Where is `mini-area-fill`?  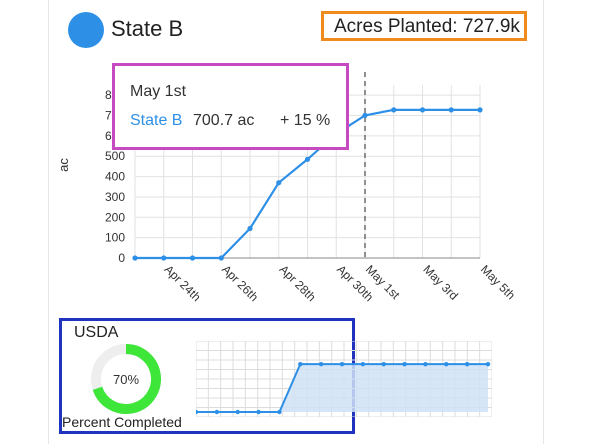 mini-area-fill is located at coordinates (342, 388).